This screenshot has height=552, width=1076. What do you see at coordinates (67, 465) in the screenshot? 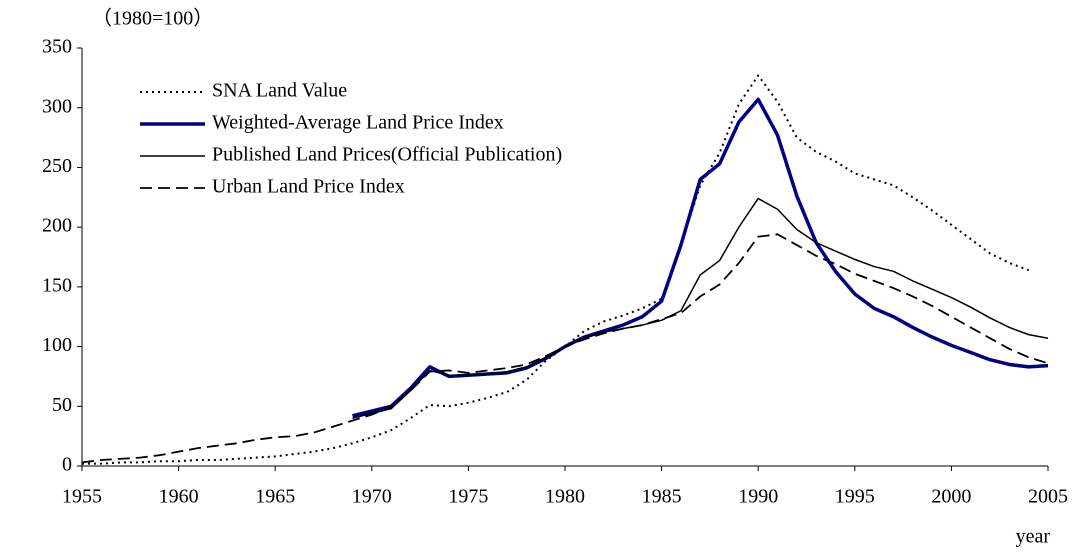
I see `y-tick-label: 0` at bounding box center [67, 465].